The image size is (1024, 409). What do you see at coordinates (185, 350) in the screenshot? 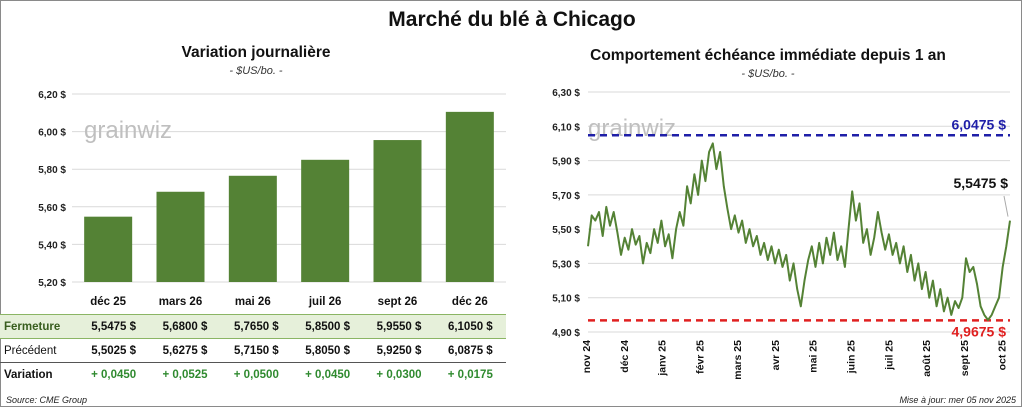
I see `previous-cell: 5,6275 $` at bounding box center [185, 350].